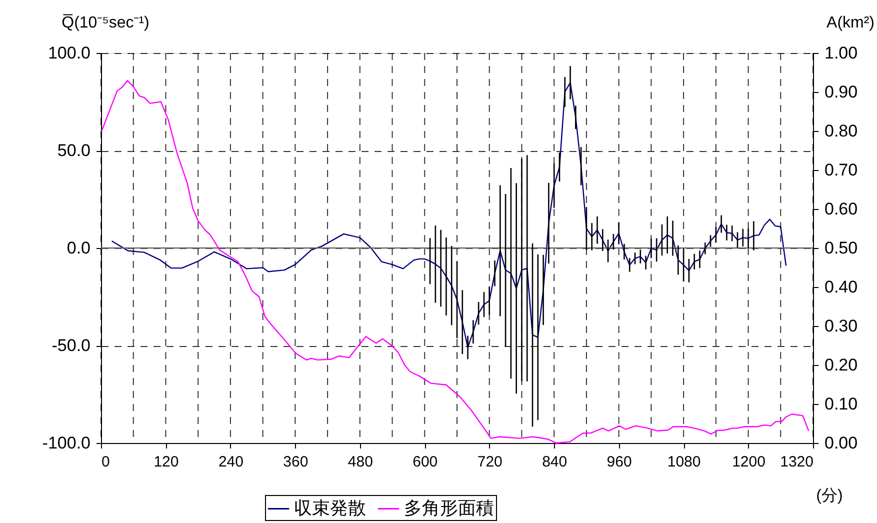  I want to click on x-tick-label: 0, so click(106, 462).